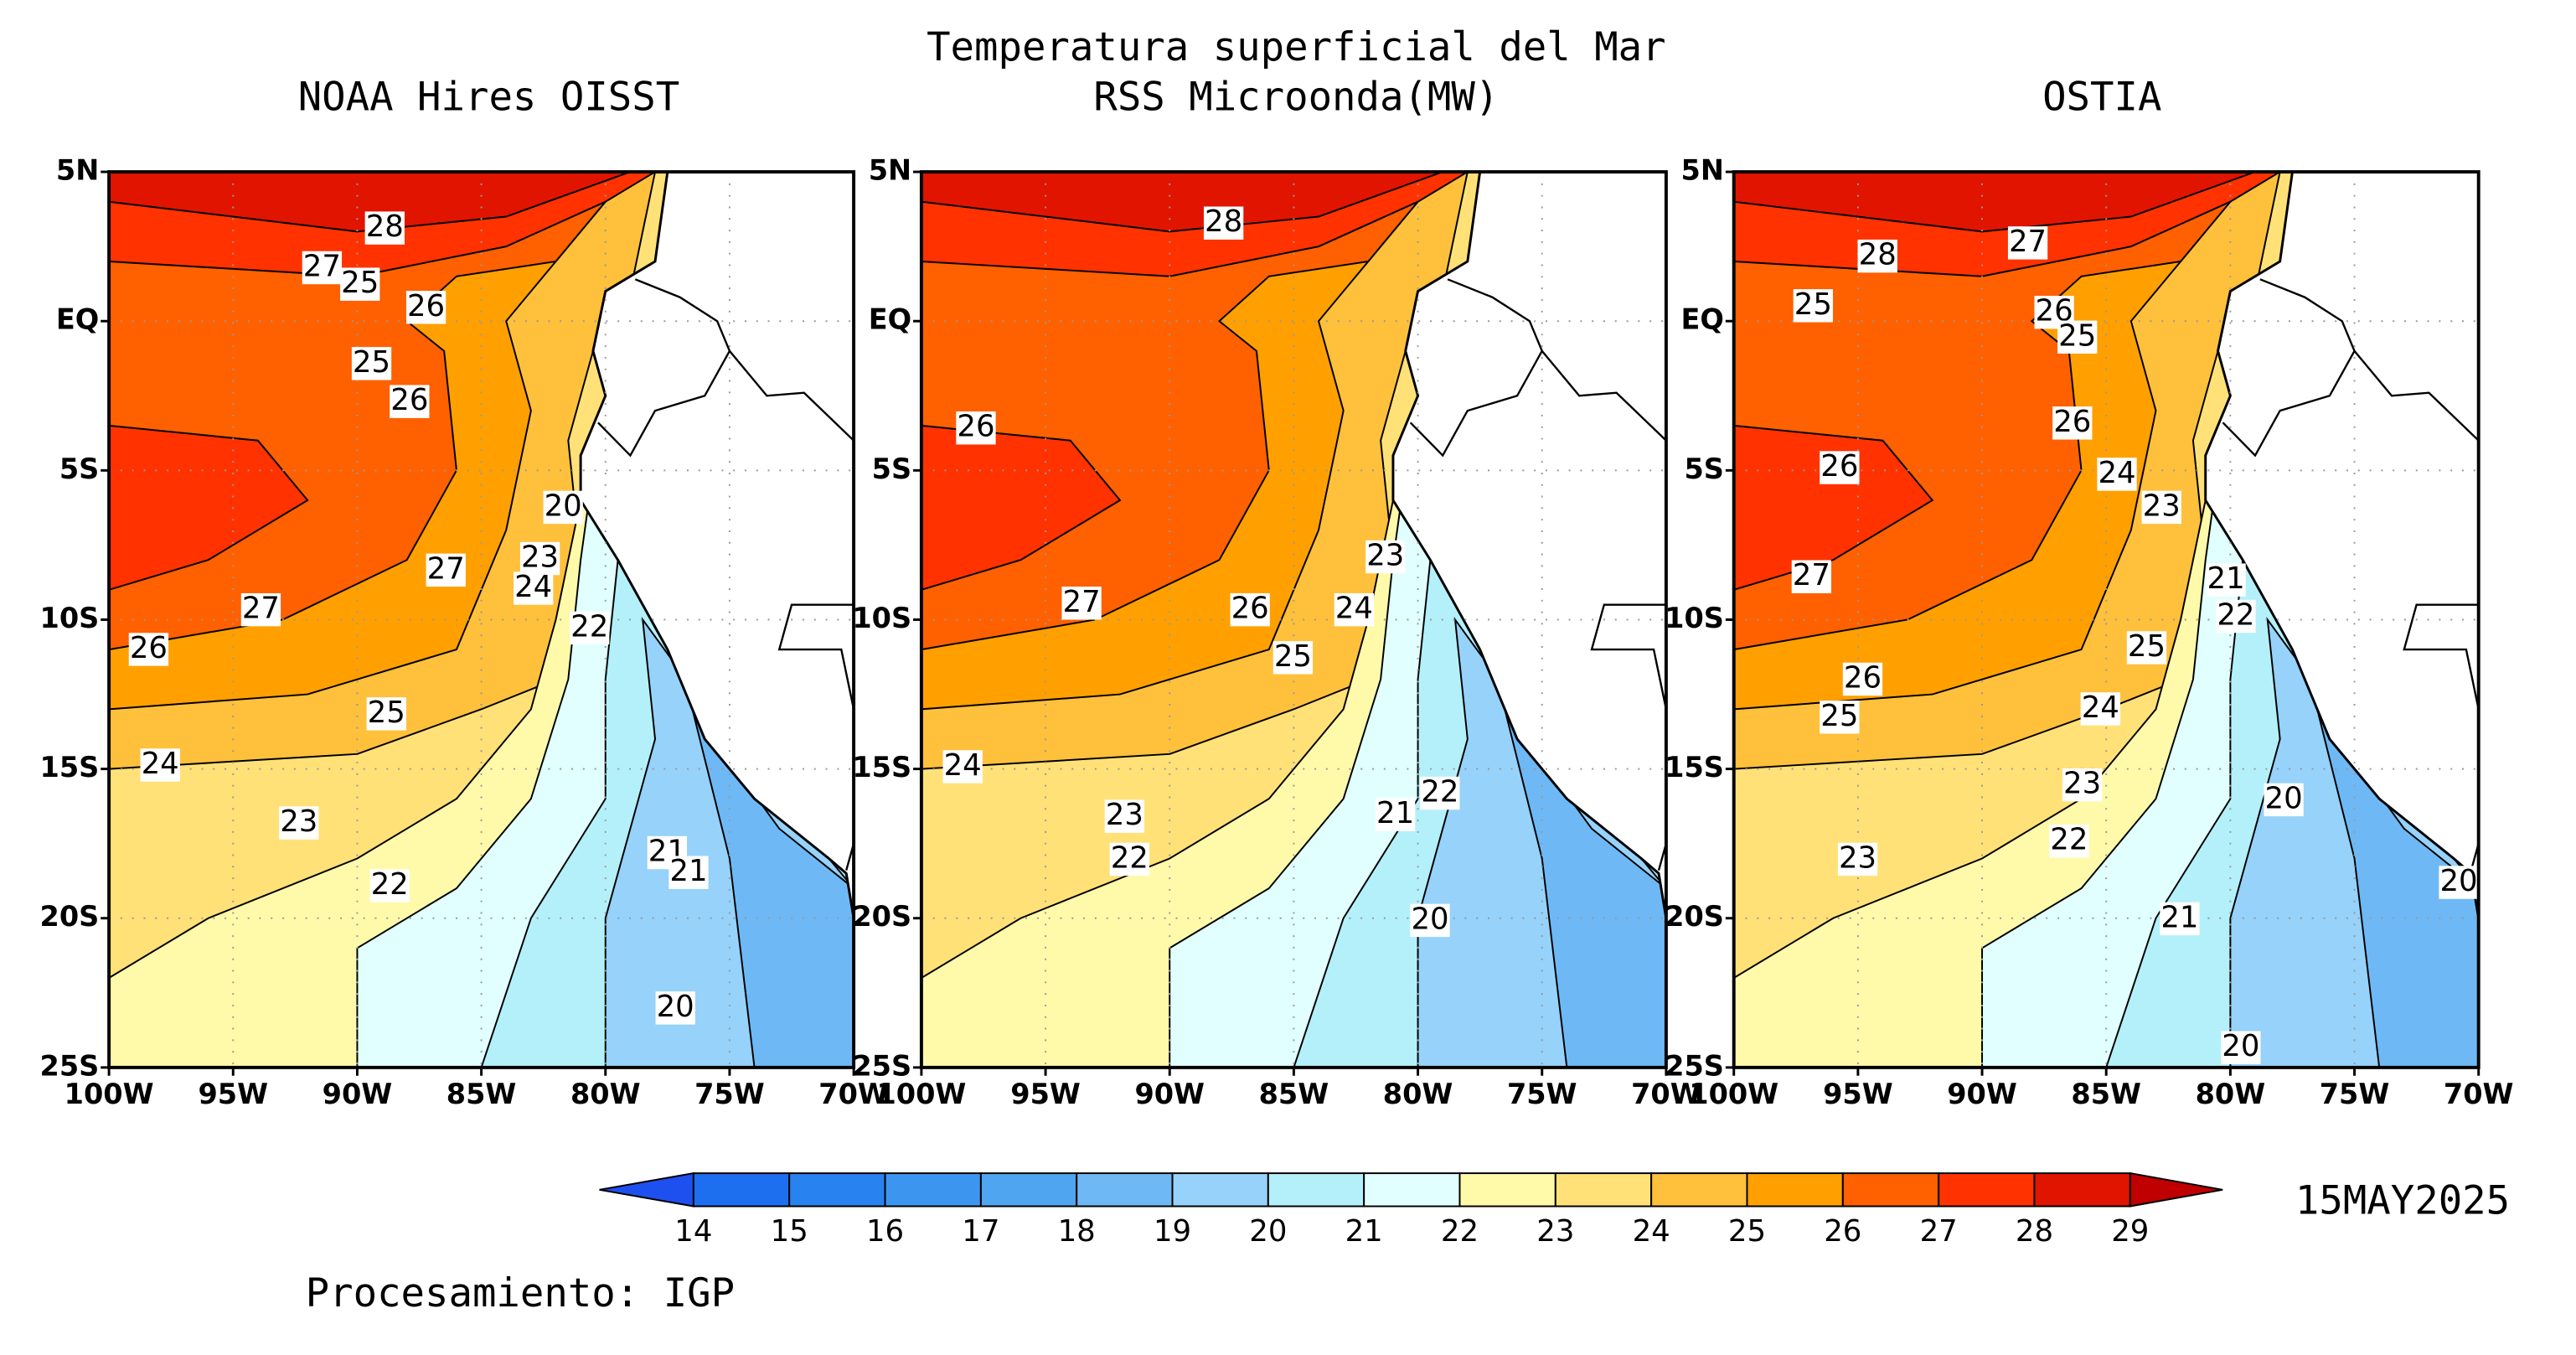 The height and width of the screenshot is (1355, 2576). What do you see at coordinates (1702, 319) in the screenshot?
I see `lat-tick-label: EQ` at bounding box center [1702, 319].